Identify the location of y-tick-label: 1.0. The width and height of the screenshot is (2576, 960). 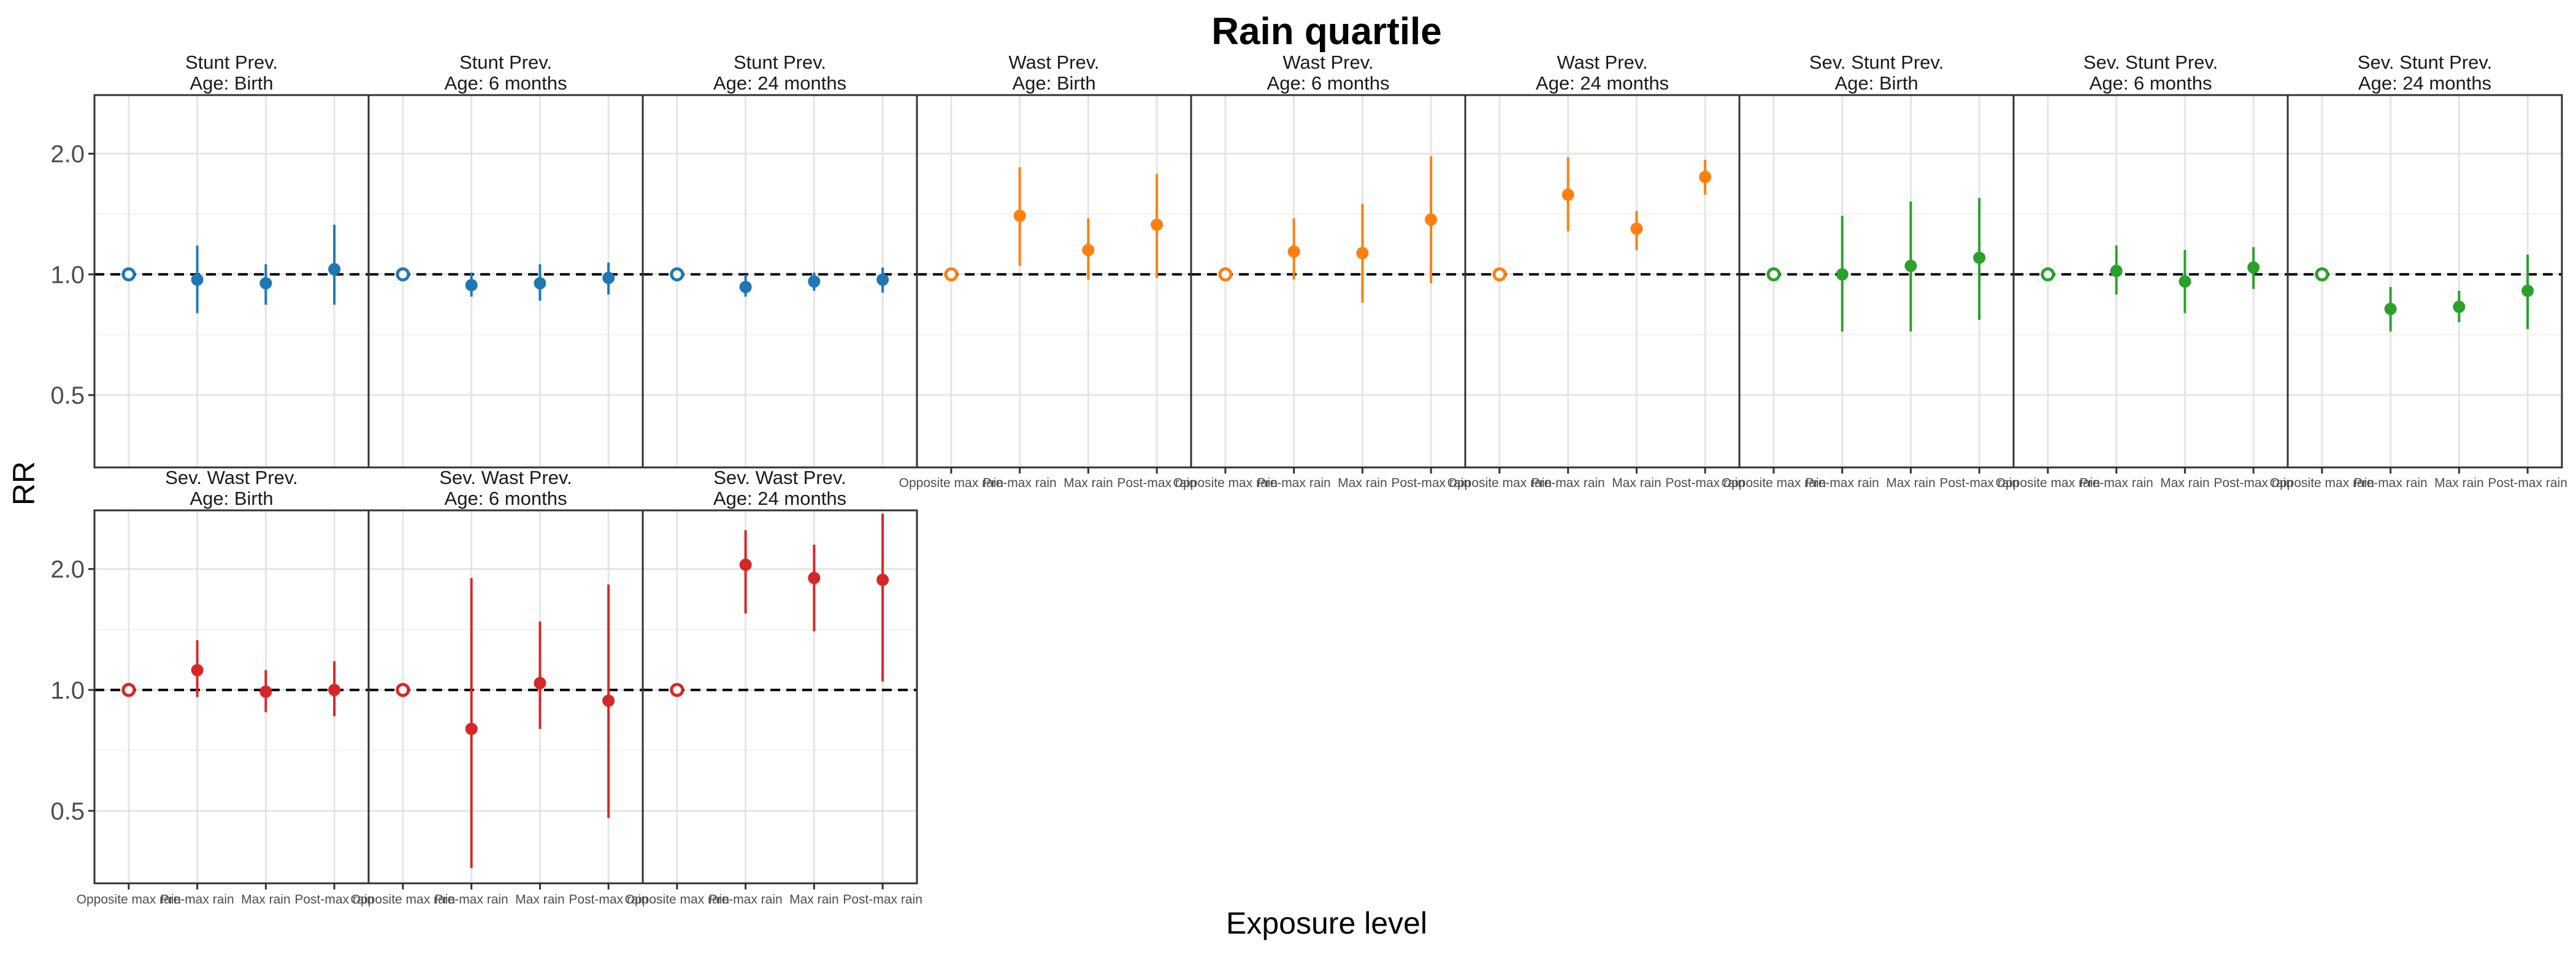
(67, 690).